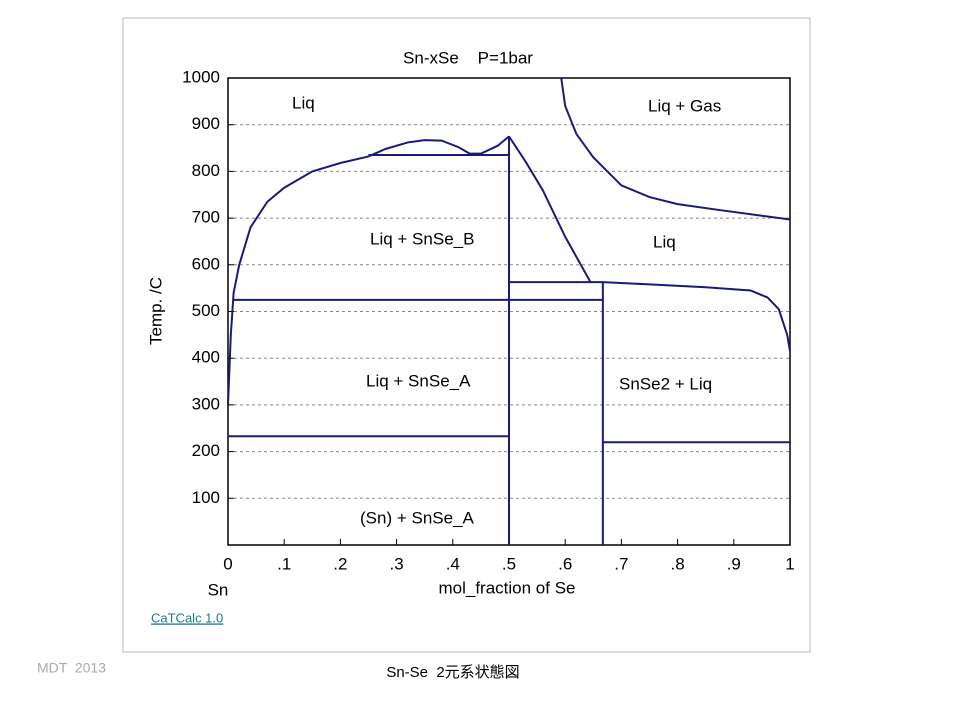  I want to click on region-label: Liq + SnSe_B, so click(422, 238).